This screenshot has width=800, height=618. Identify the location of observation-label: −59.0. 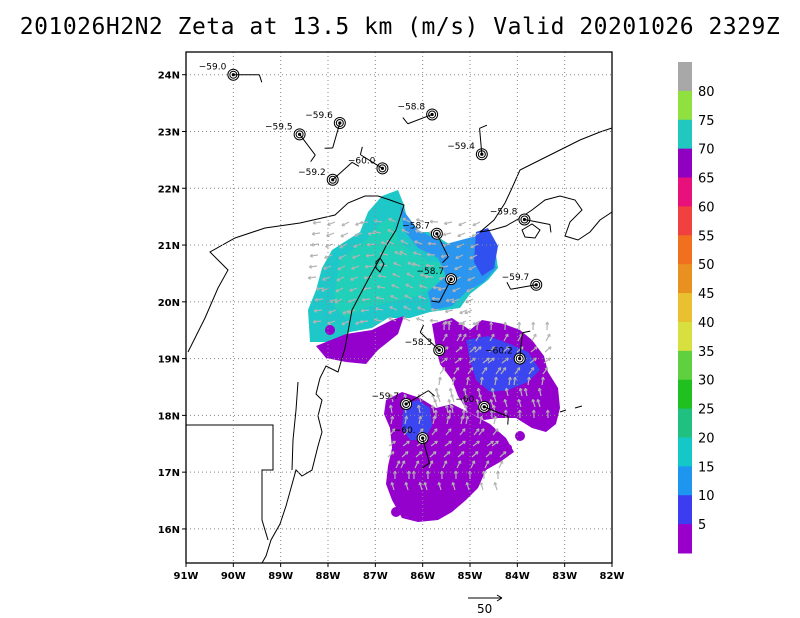
(213, 68).